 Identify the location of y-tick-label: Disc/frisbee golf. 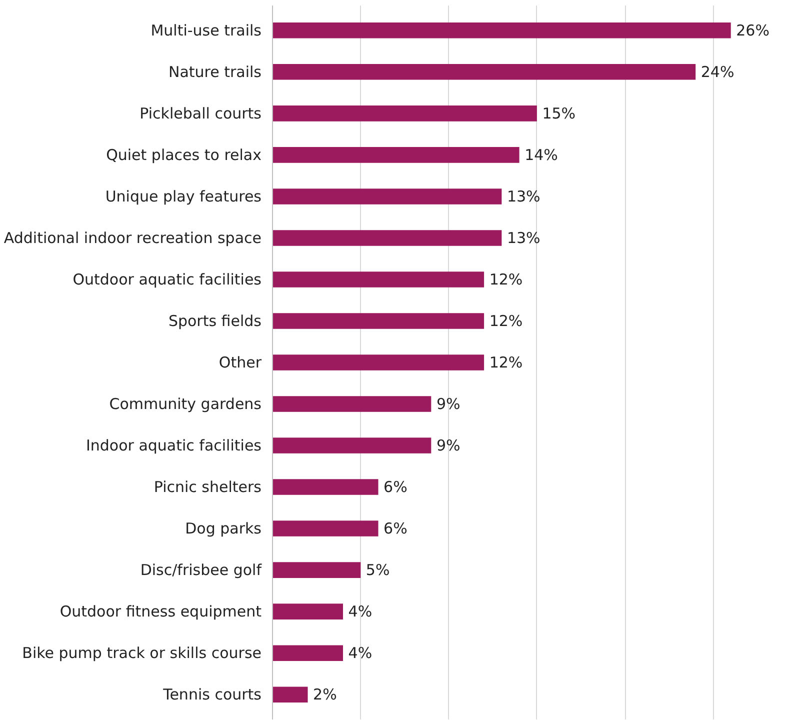
(201, 570).